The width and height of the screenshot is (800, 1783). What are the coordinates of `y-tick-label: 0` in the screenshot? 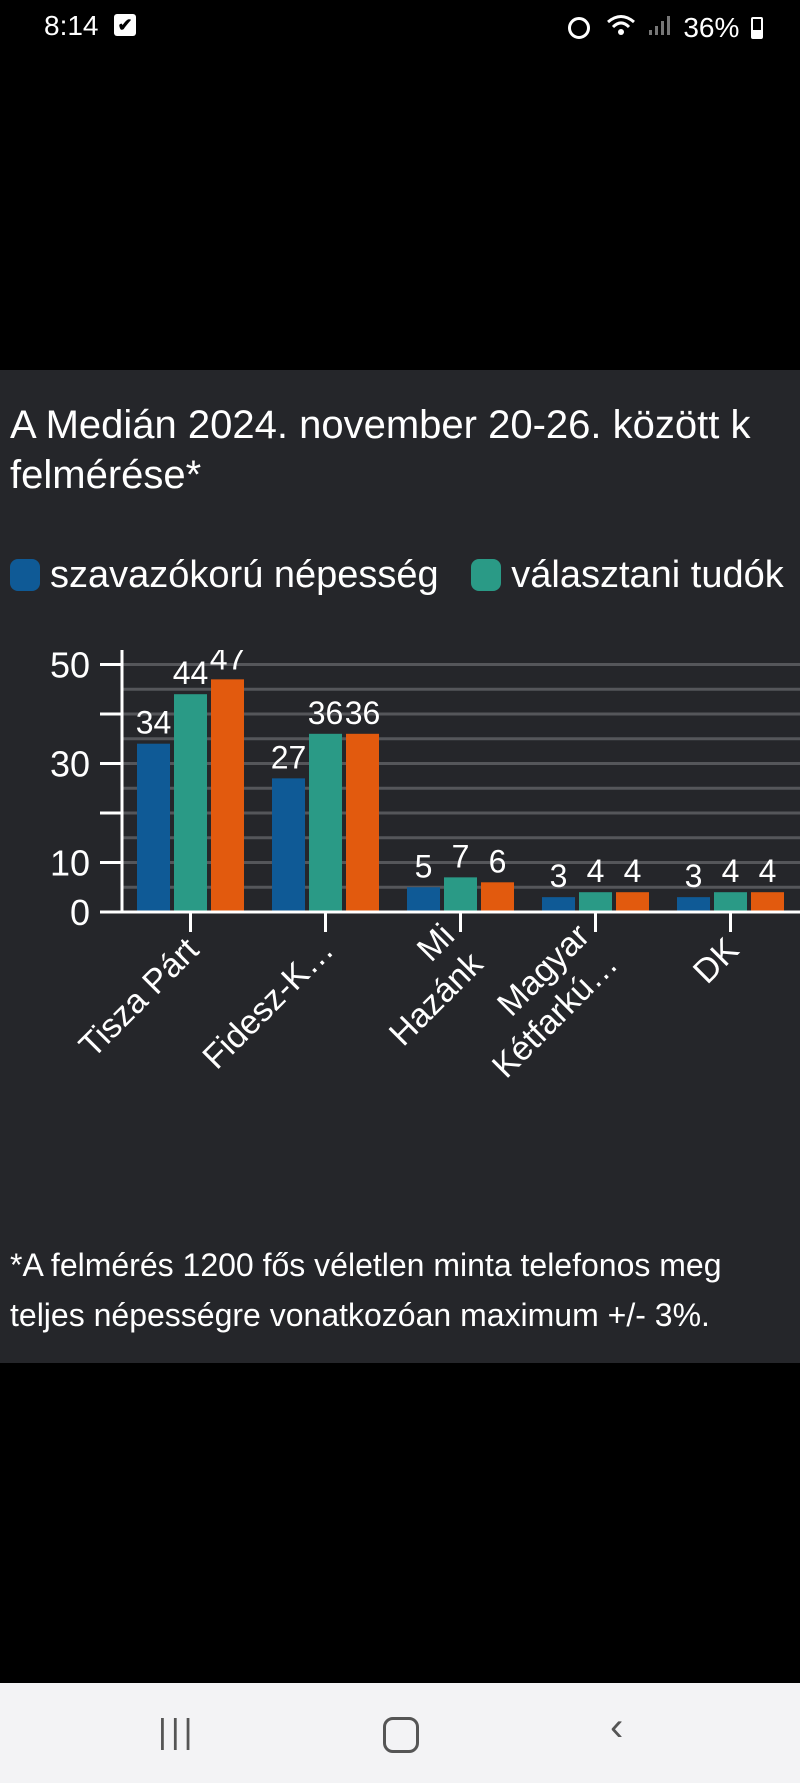 It's located at (80, 912).